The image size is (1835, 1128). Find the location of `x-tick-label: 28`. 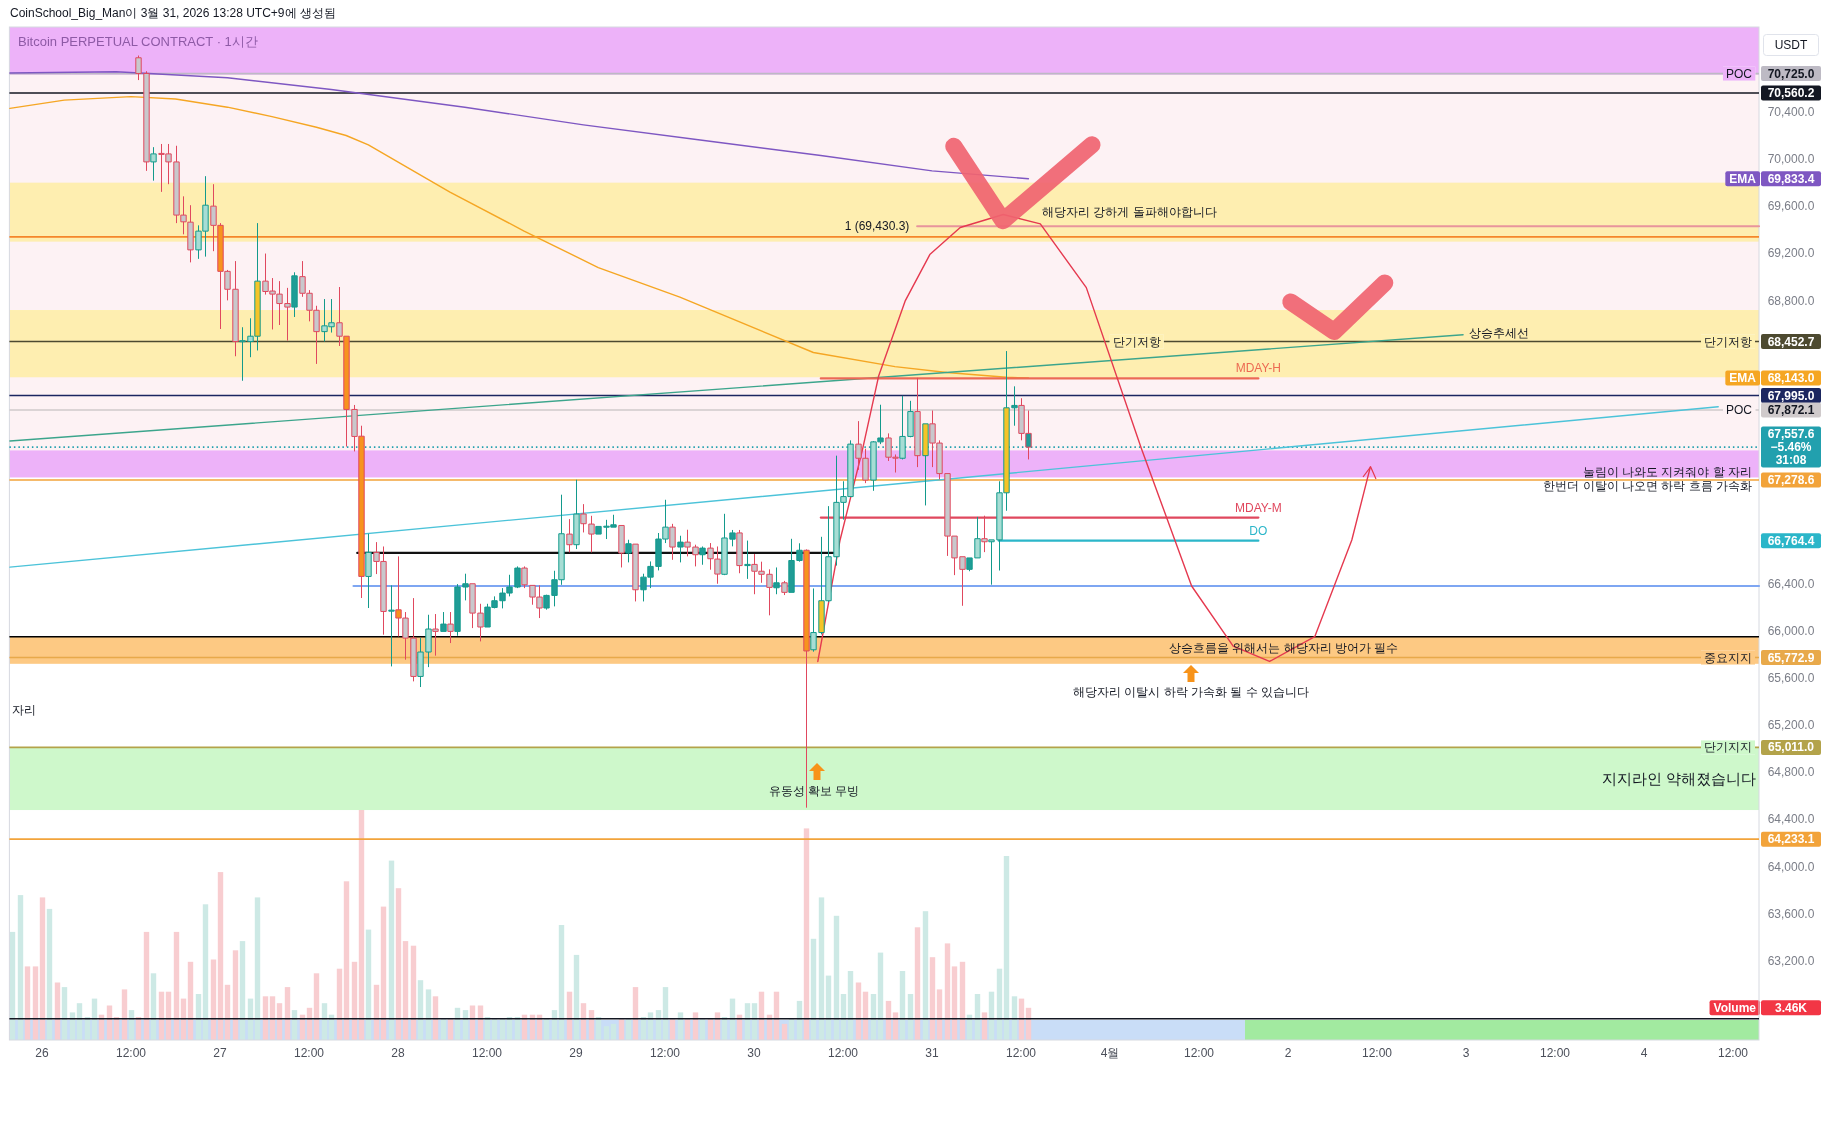

x-tick-label: 28 is located at coordinates (398, 1053).